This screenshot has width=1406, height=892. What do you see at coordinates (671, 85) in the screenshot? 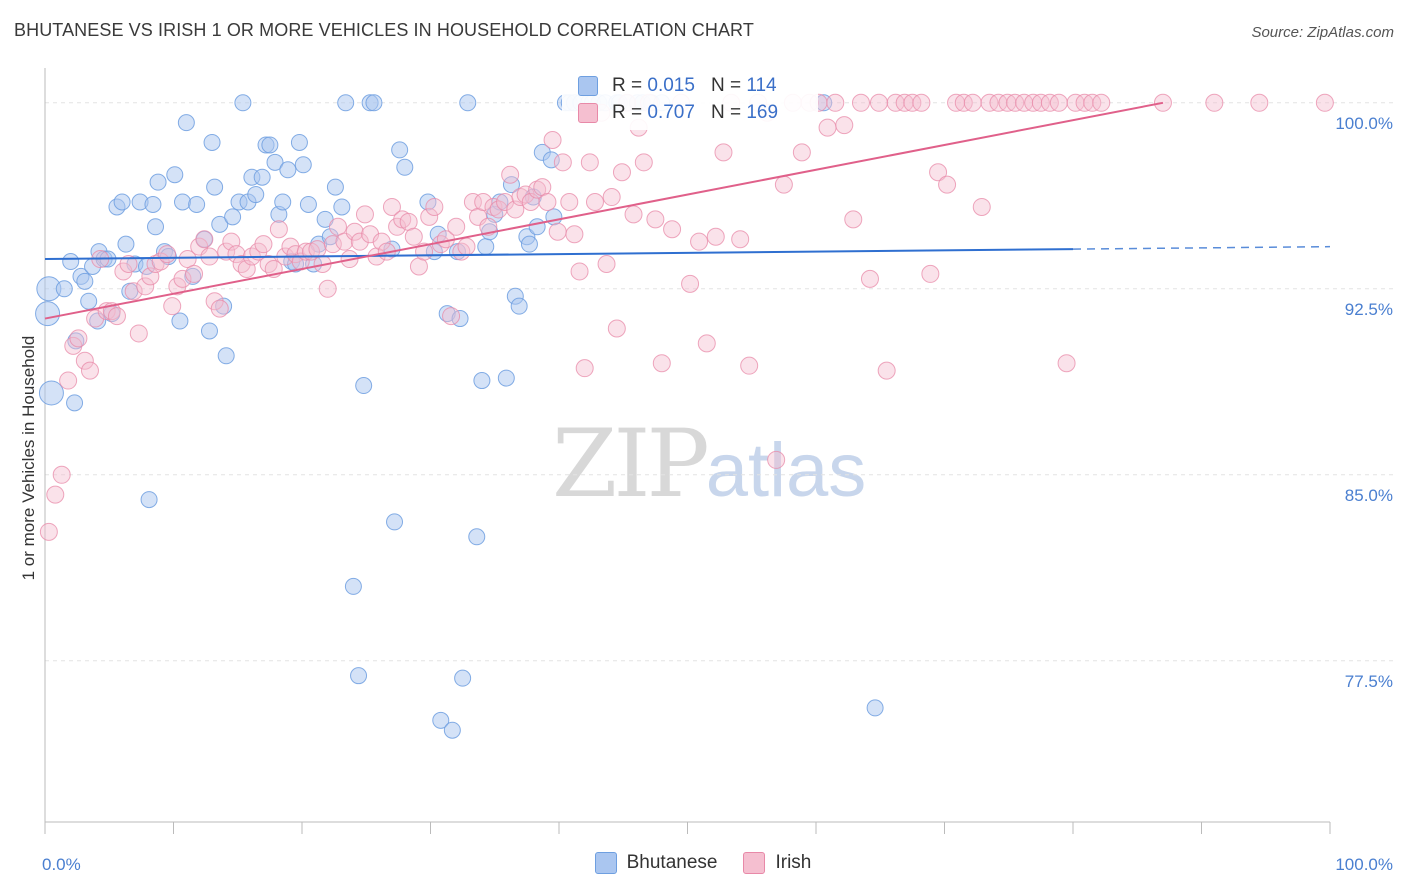
I see `legend-r-value: 0.015` at bounding box center [671, 85].